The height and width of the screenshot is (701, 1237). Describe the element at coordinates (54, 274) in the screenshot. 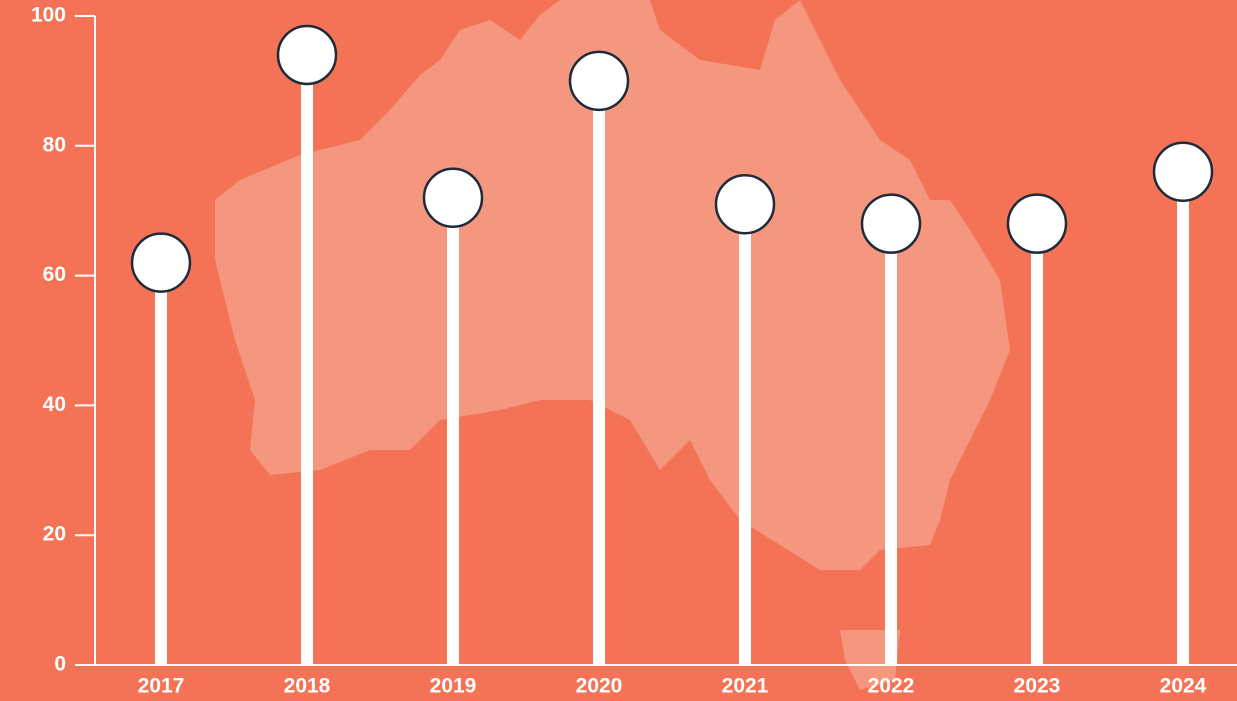

I see `y-tick-label: 60` at that location.